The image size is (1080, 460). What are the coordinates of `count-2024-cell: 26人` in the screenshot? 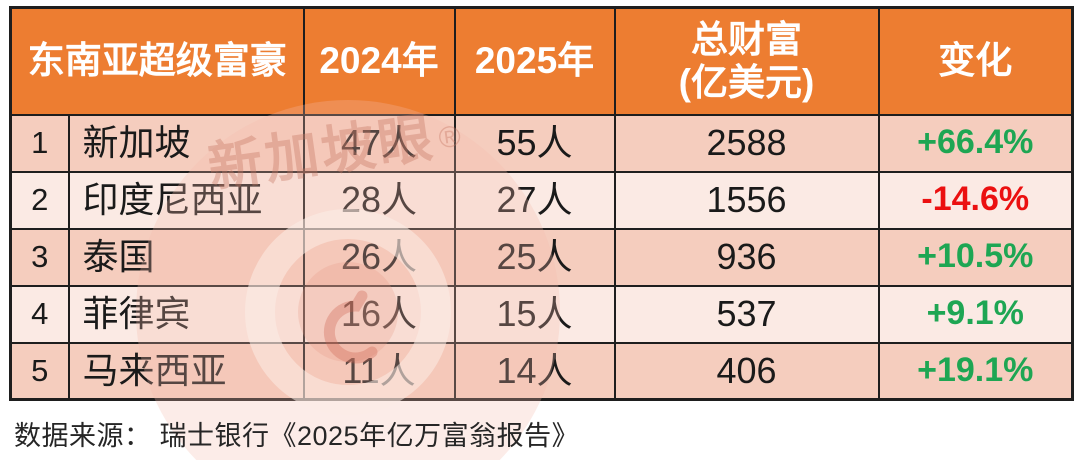 It's located at (379, 257).